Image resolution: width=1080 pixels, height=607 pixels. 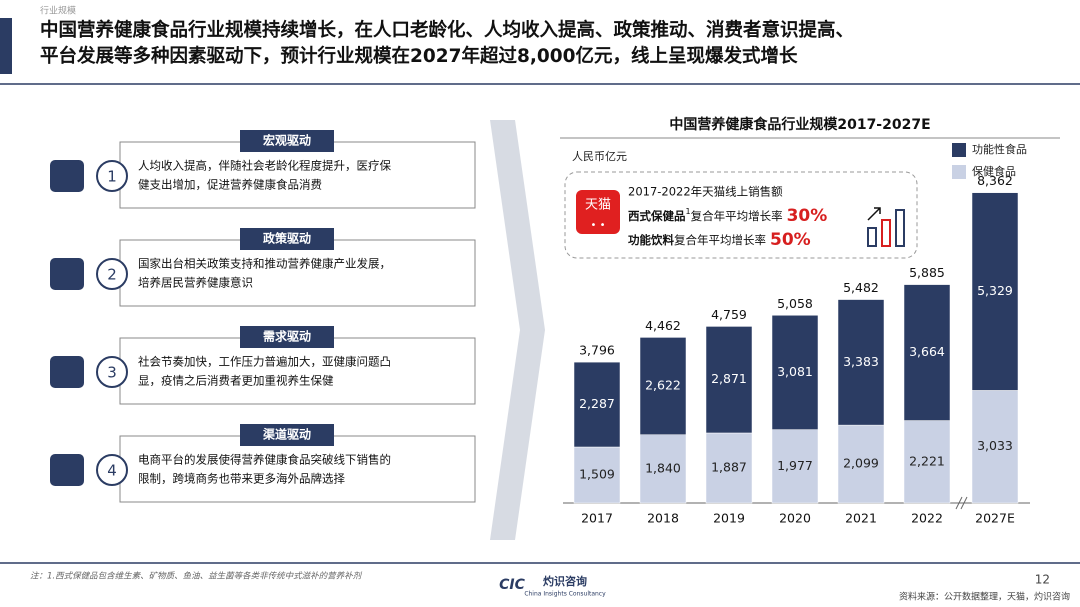 I want to click on x-tick-label: 2021, so click(x=861, y=518).